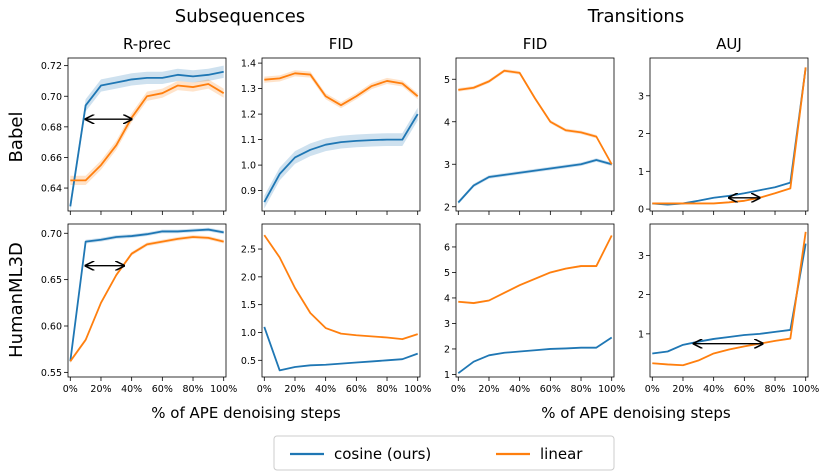  I want to click on panel-5: 0.5 1.0 1.5 2.0 2.5 0% 20% 40% 60% 80% 100%, so click(336, 309).